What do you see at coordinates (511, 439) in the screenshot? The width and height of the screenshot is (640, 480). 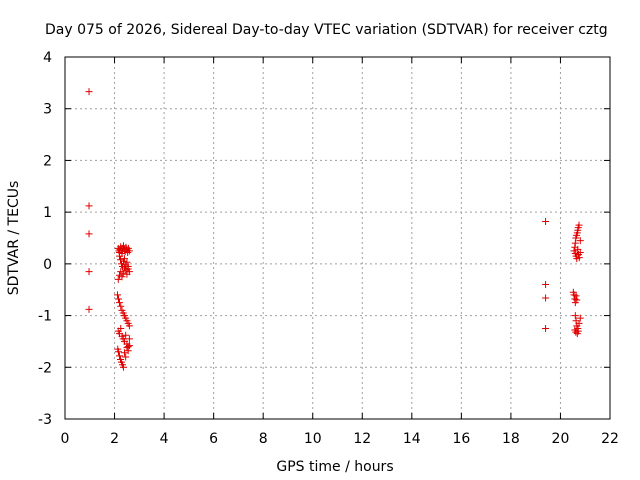 I see `x-tick-label: 18` at bounding box center [511, 439].